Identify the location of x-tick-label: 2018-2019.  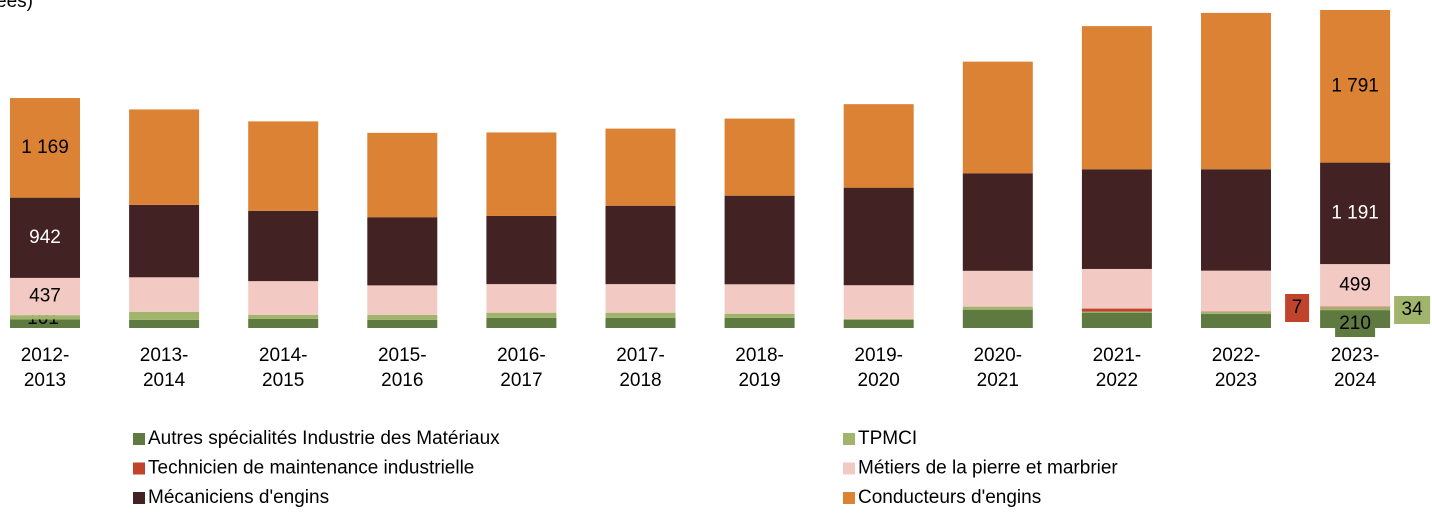
(759, 368).